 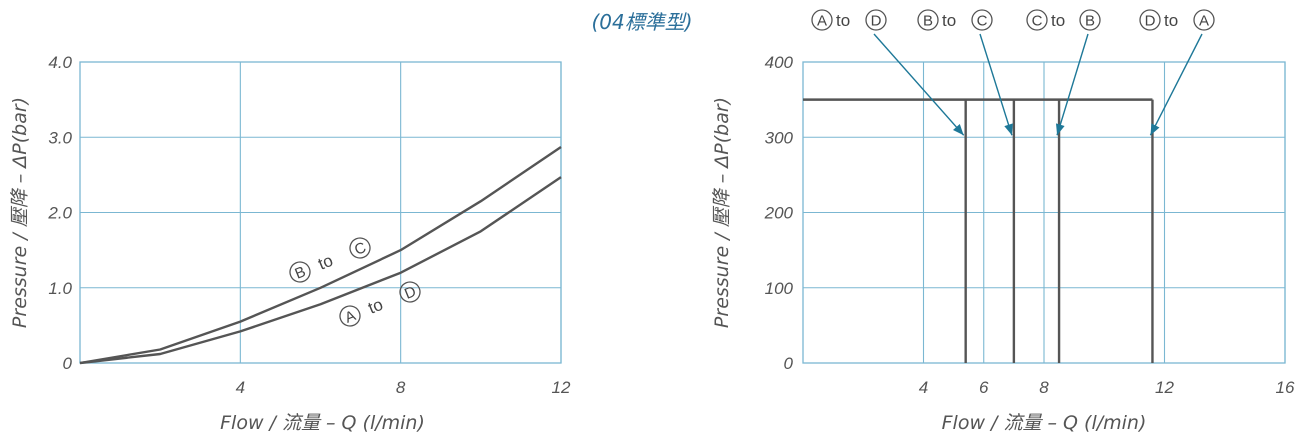 What do you see at coordinates (779, 62) in the screenshot?
I see `y-tick-label: 400` at bounding box center [779, 62].